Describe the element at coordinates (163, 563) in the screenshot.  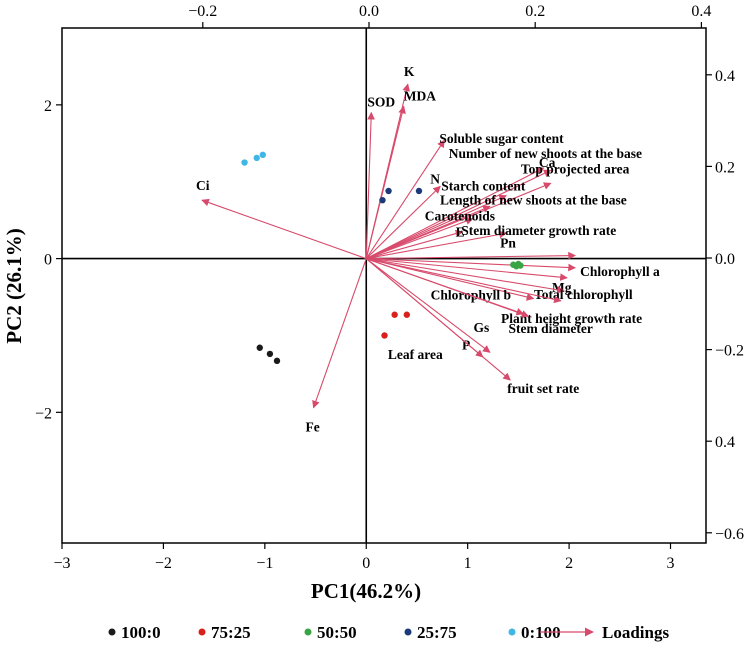
I see `x-tick-label: −2` at that location.